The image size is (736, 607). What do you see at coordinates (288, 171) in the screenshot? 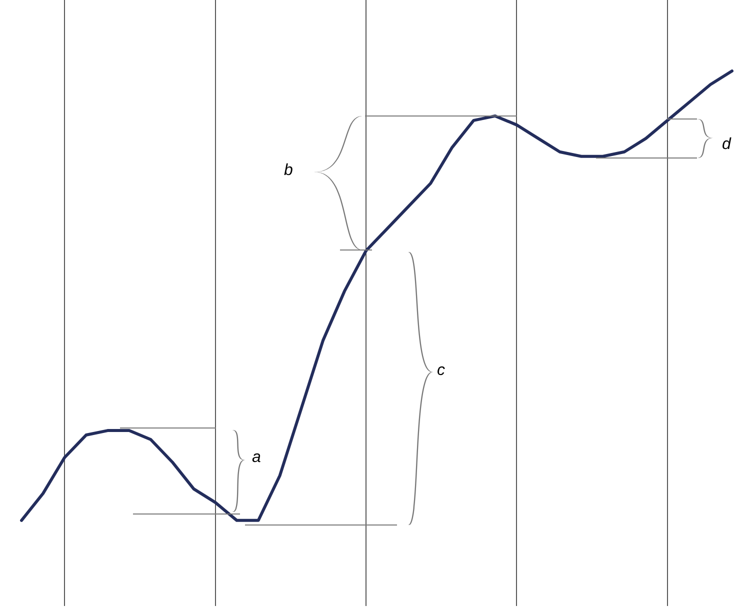
I see `annotation: b` at bounding box center [288, 171].